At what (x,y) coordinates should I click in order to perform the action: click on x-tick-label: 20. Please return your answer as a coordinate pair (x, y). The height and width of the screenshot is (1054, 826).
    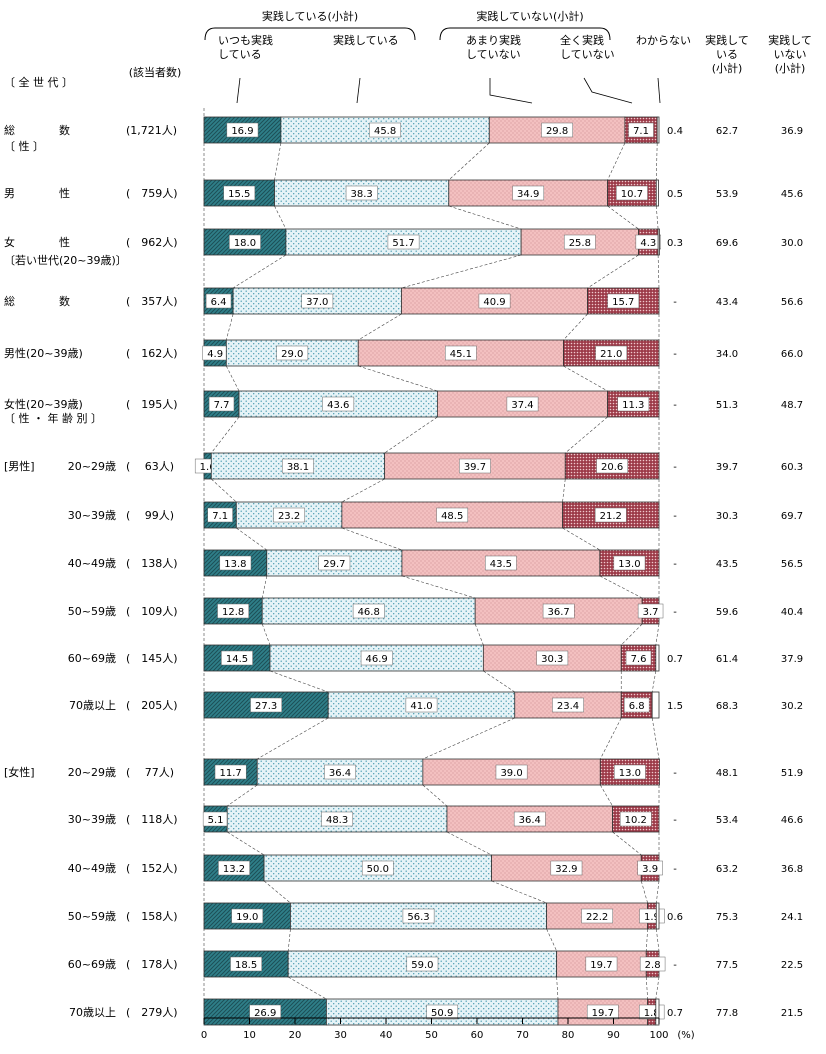
    Looking at the image, I should click on (295, 1035).